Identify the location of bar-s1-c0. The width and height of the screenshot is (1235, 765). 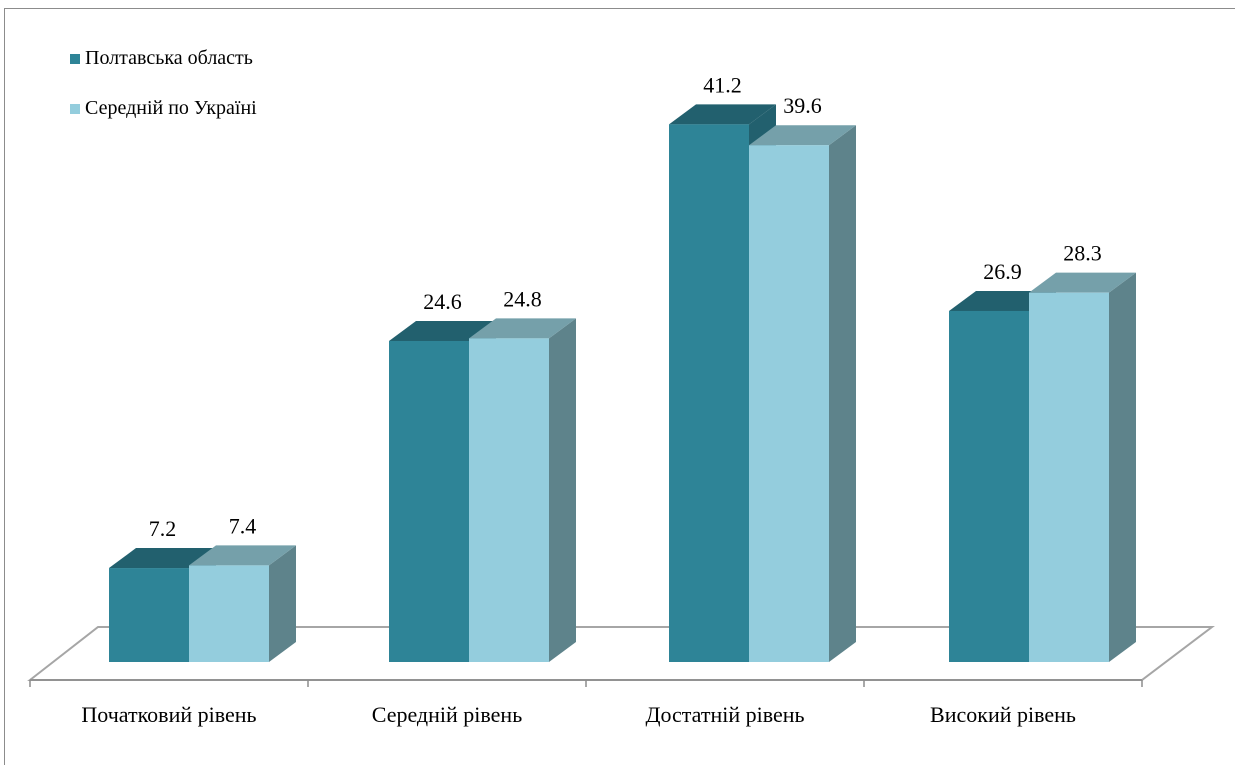
(229, 613).